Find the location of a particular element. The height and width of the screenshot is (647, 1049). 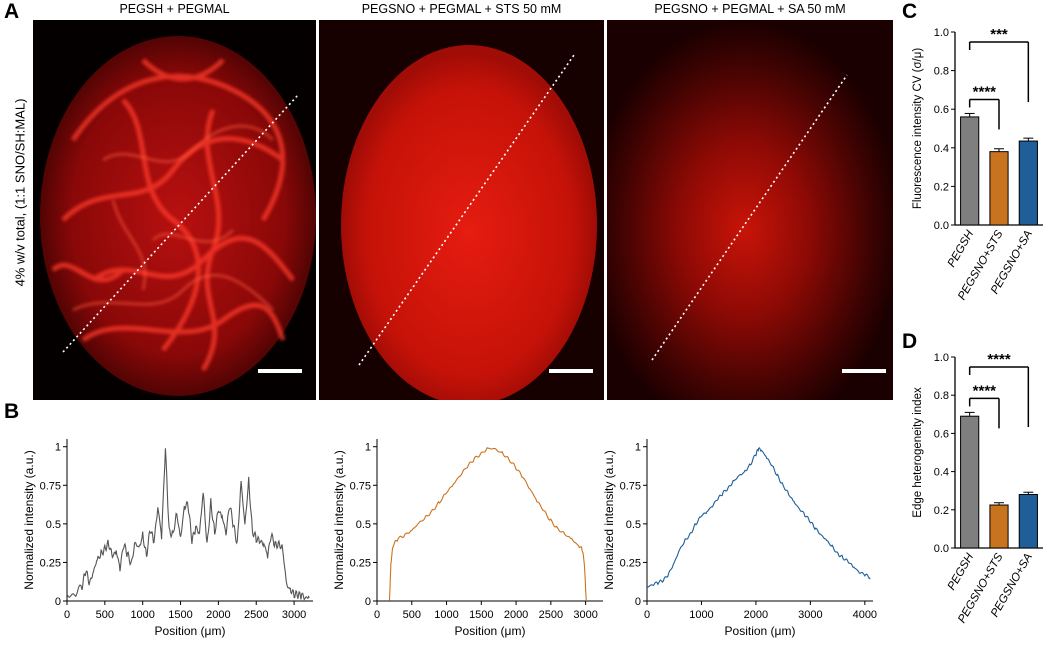

image-title-2: PEGSNO + PEGMAL + STS 50 mM is located at coordinates (461, 9).